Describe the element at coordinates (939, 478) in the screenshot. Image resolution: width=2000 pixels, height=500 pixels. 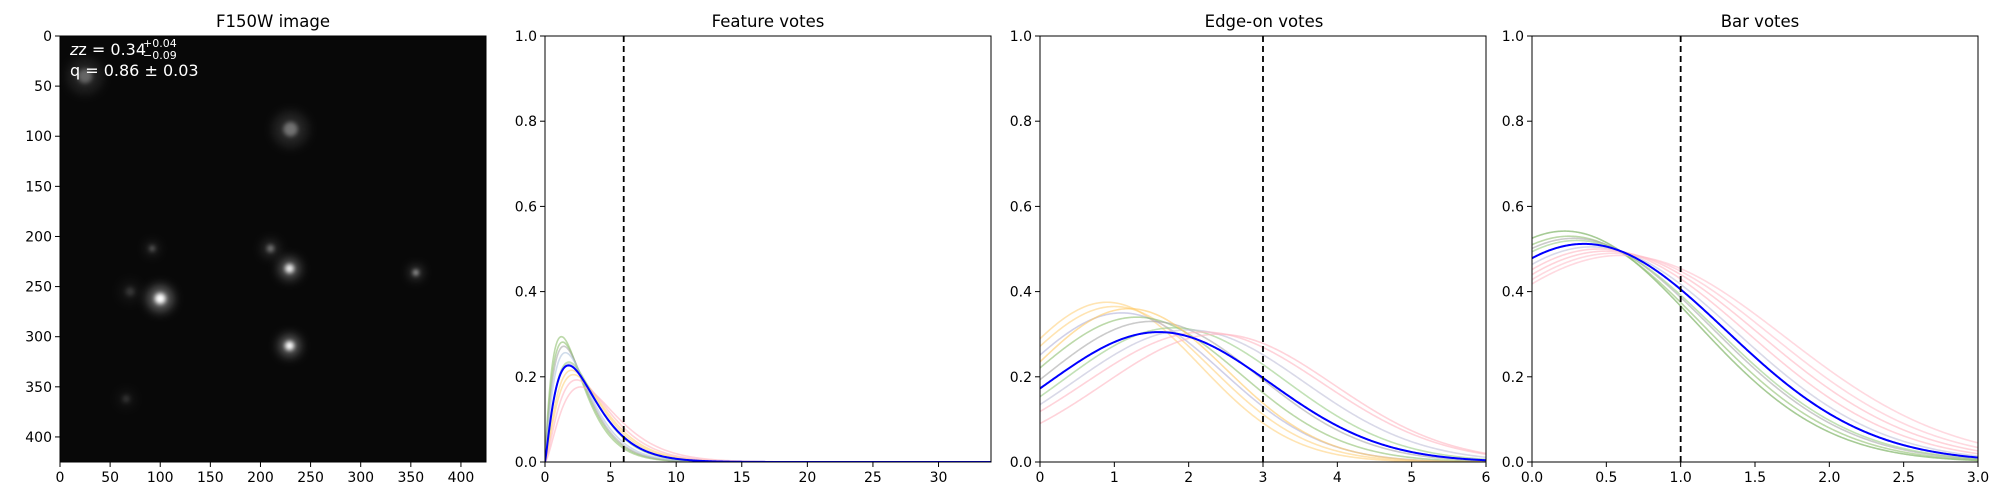
I see `x-tick-label: 30` at that location.